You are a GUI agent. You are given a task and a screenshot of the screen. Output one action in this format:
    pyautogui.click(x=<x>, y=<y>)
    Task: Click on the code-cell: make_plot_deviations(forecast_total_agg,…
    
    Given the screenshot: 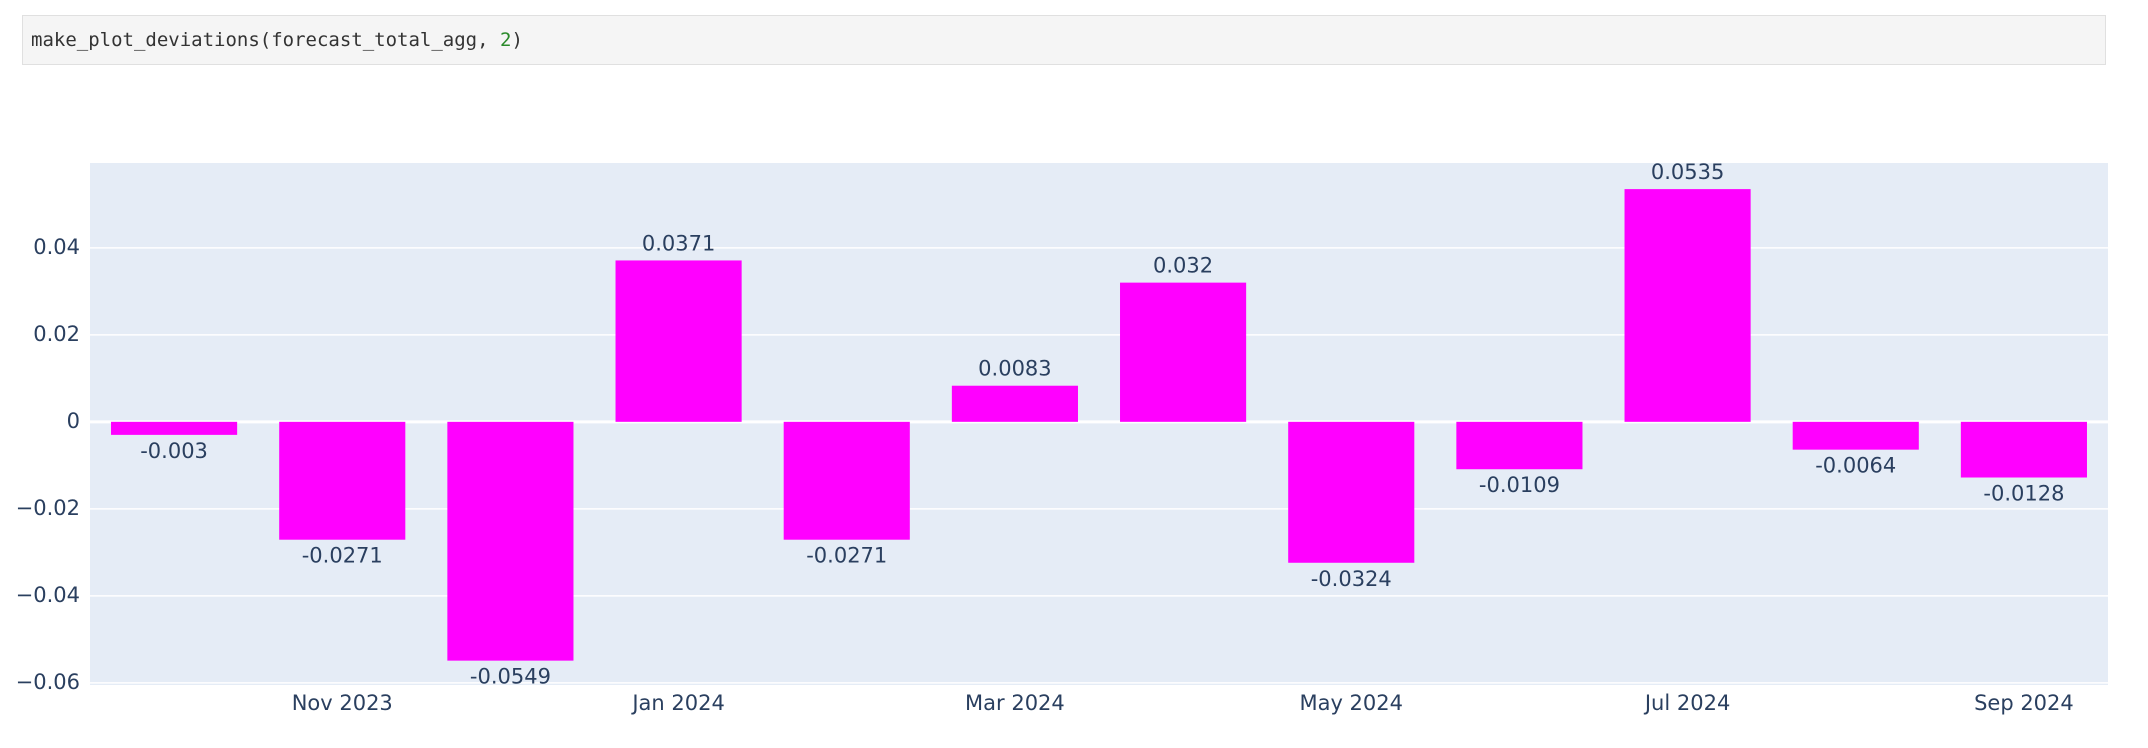 What is the action you would take?
    pyautogui.click(x=1064, y=40)
    